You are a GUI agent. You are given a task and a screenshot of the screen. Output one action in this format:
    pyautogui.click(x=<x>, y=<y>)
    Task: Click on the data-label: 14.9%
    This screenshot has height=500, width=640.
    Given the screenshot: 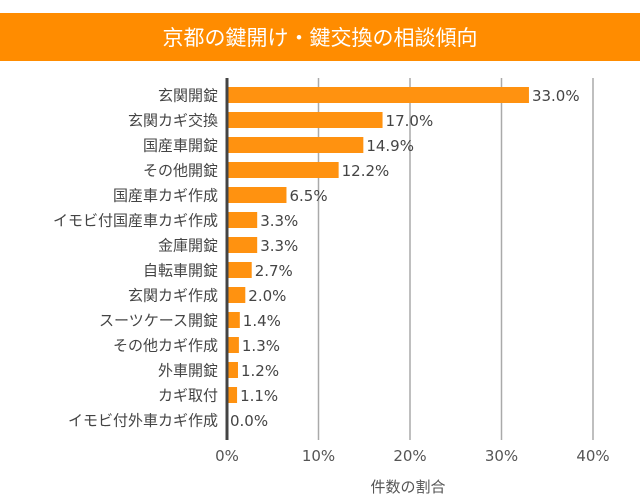 What is the action you would take?
    pyautogui.click(x=390, y=146)
    